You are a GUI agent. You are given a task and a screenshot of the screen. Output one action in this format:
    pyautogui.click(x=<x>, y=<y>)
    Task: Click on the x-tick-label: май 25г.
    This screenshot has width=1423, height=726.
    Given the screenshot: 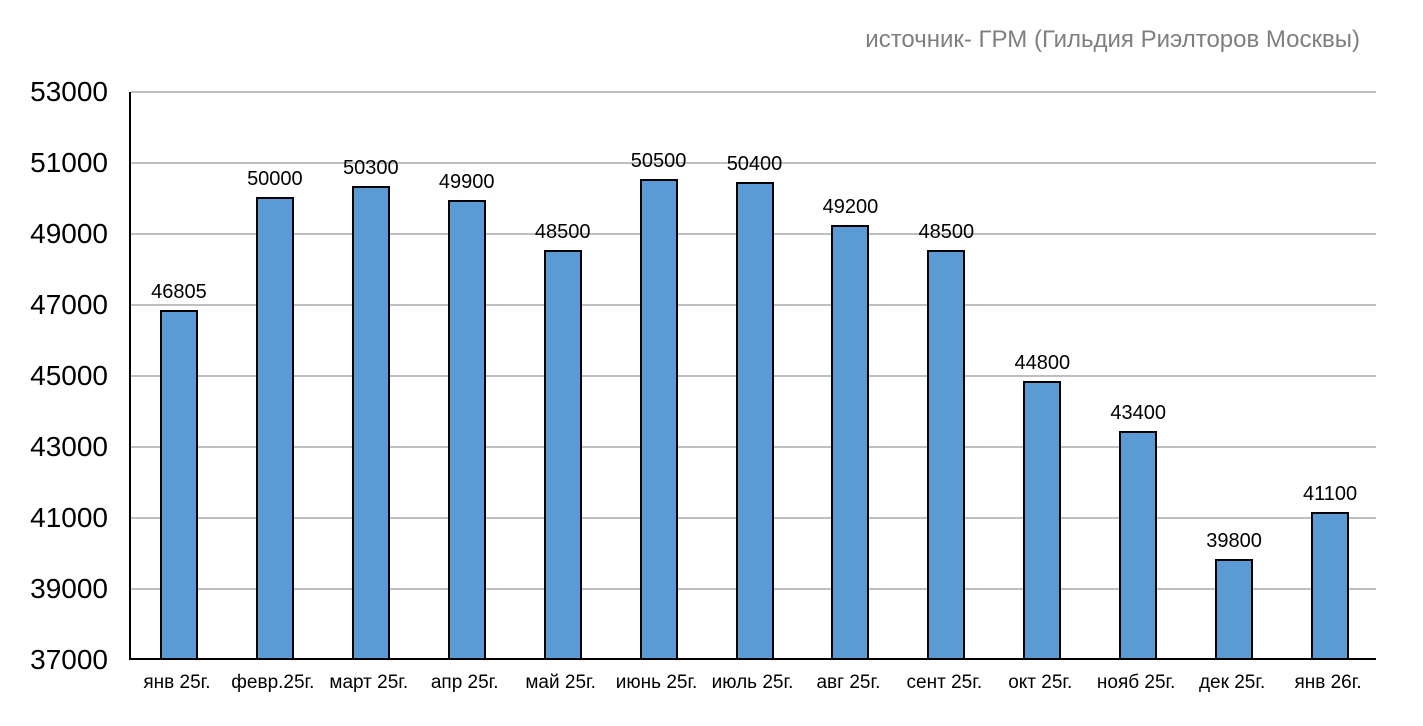 What is the action you would take?
    pyautogui.click(x=560, y=682)
    